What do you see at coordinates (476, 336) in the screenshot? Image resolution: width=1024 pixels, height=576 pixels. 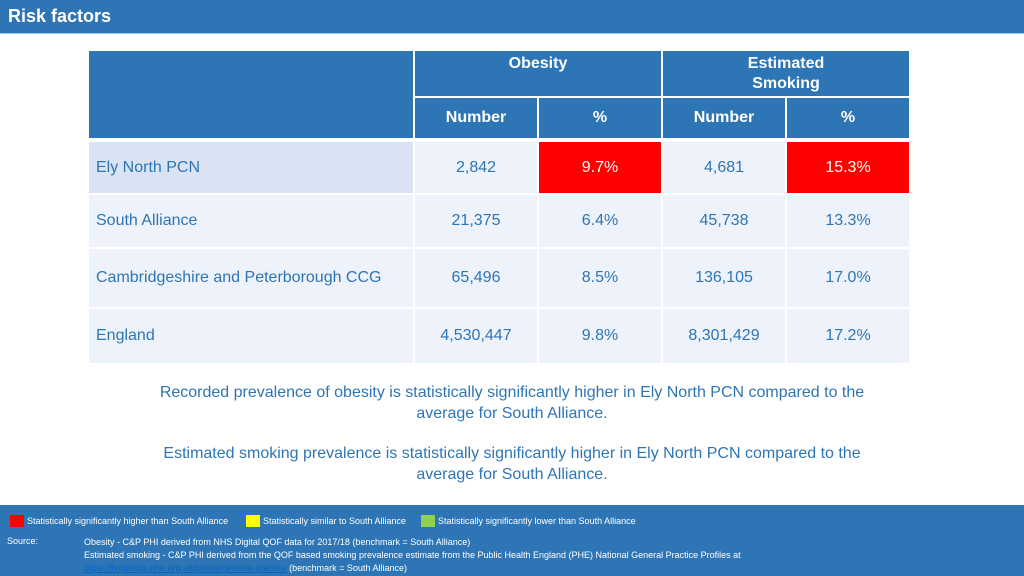 I see `cell-obesity-number: 4,530,447` at bounding box center [476, 336].